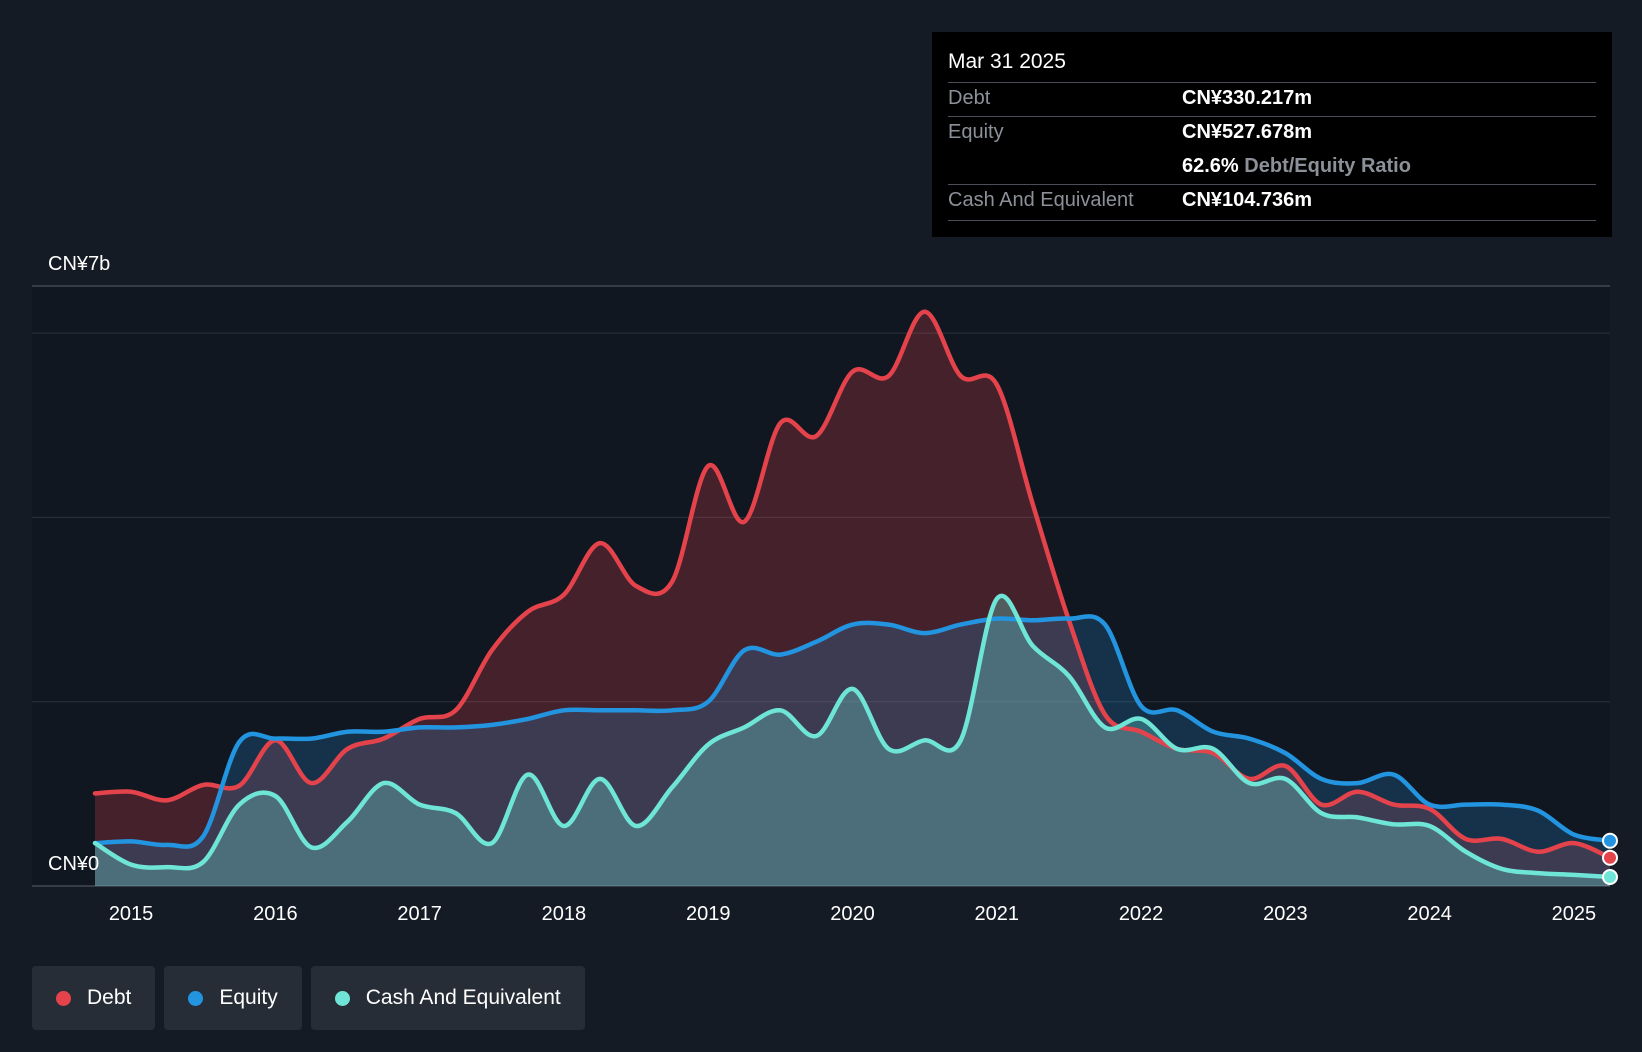 Image resolution: width=1642 pixels, height=1052 pixels. I want to click on legend-equity-label: Equity, so click(248, 997).